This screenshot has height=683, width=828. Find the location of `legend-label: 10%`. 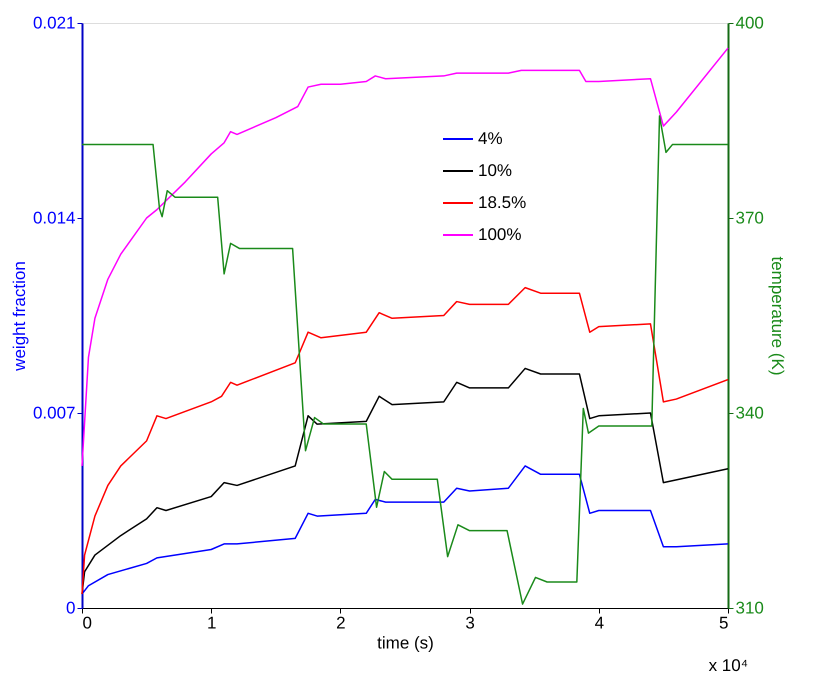

legend-label: 10% is located at coordinates (495, 170).